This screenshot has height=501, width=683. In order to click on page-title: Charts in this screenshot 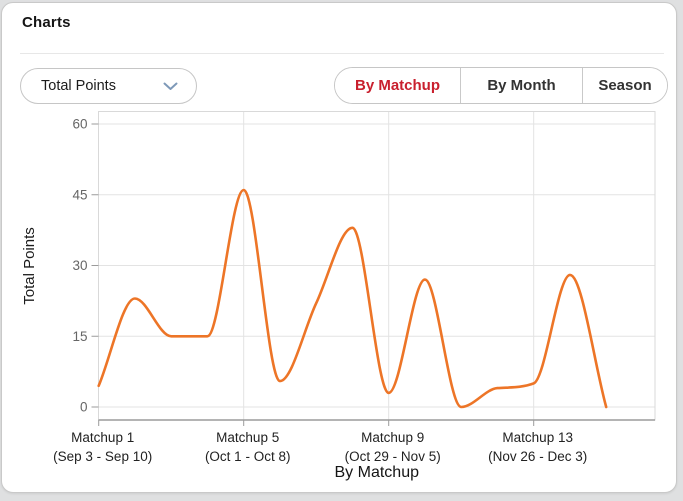, I will do `click(46, 22)`.